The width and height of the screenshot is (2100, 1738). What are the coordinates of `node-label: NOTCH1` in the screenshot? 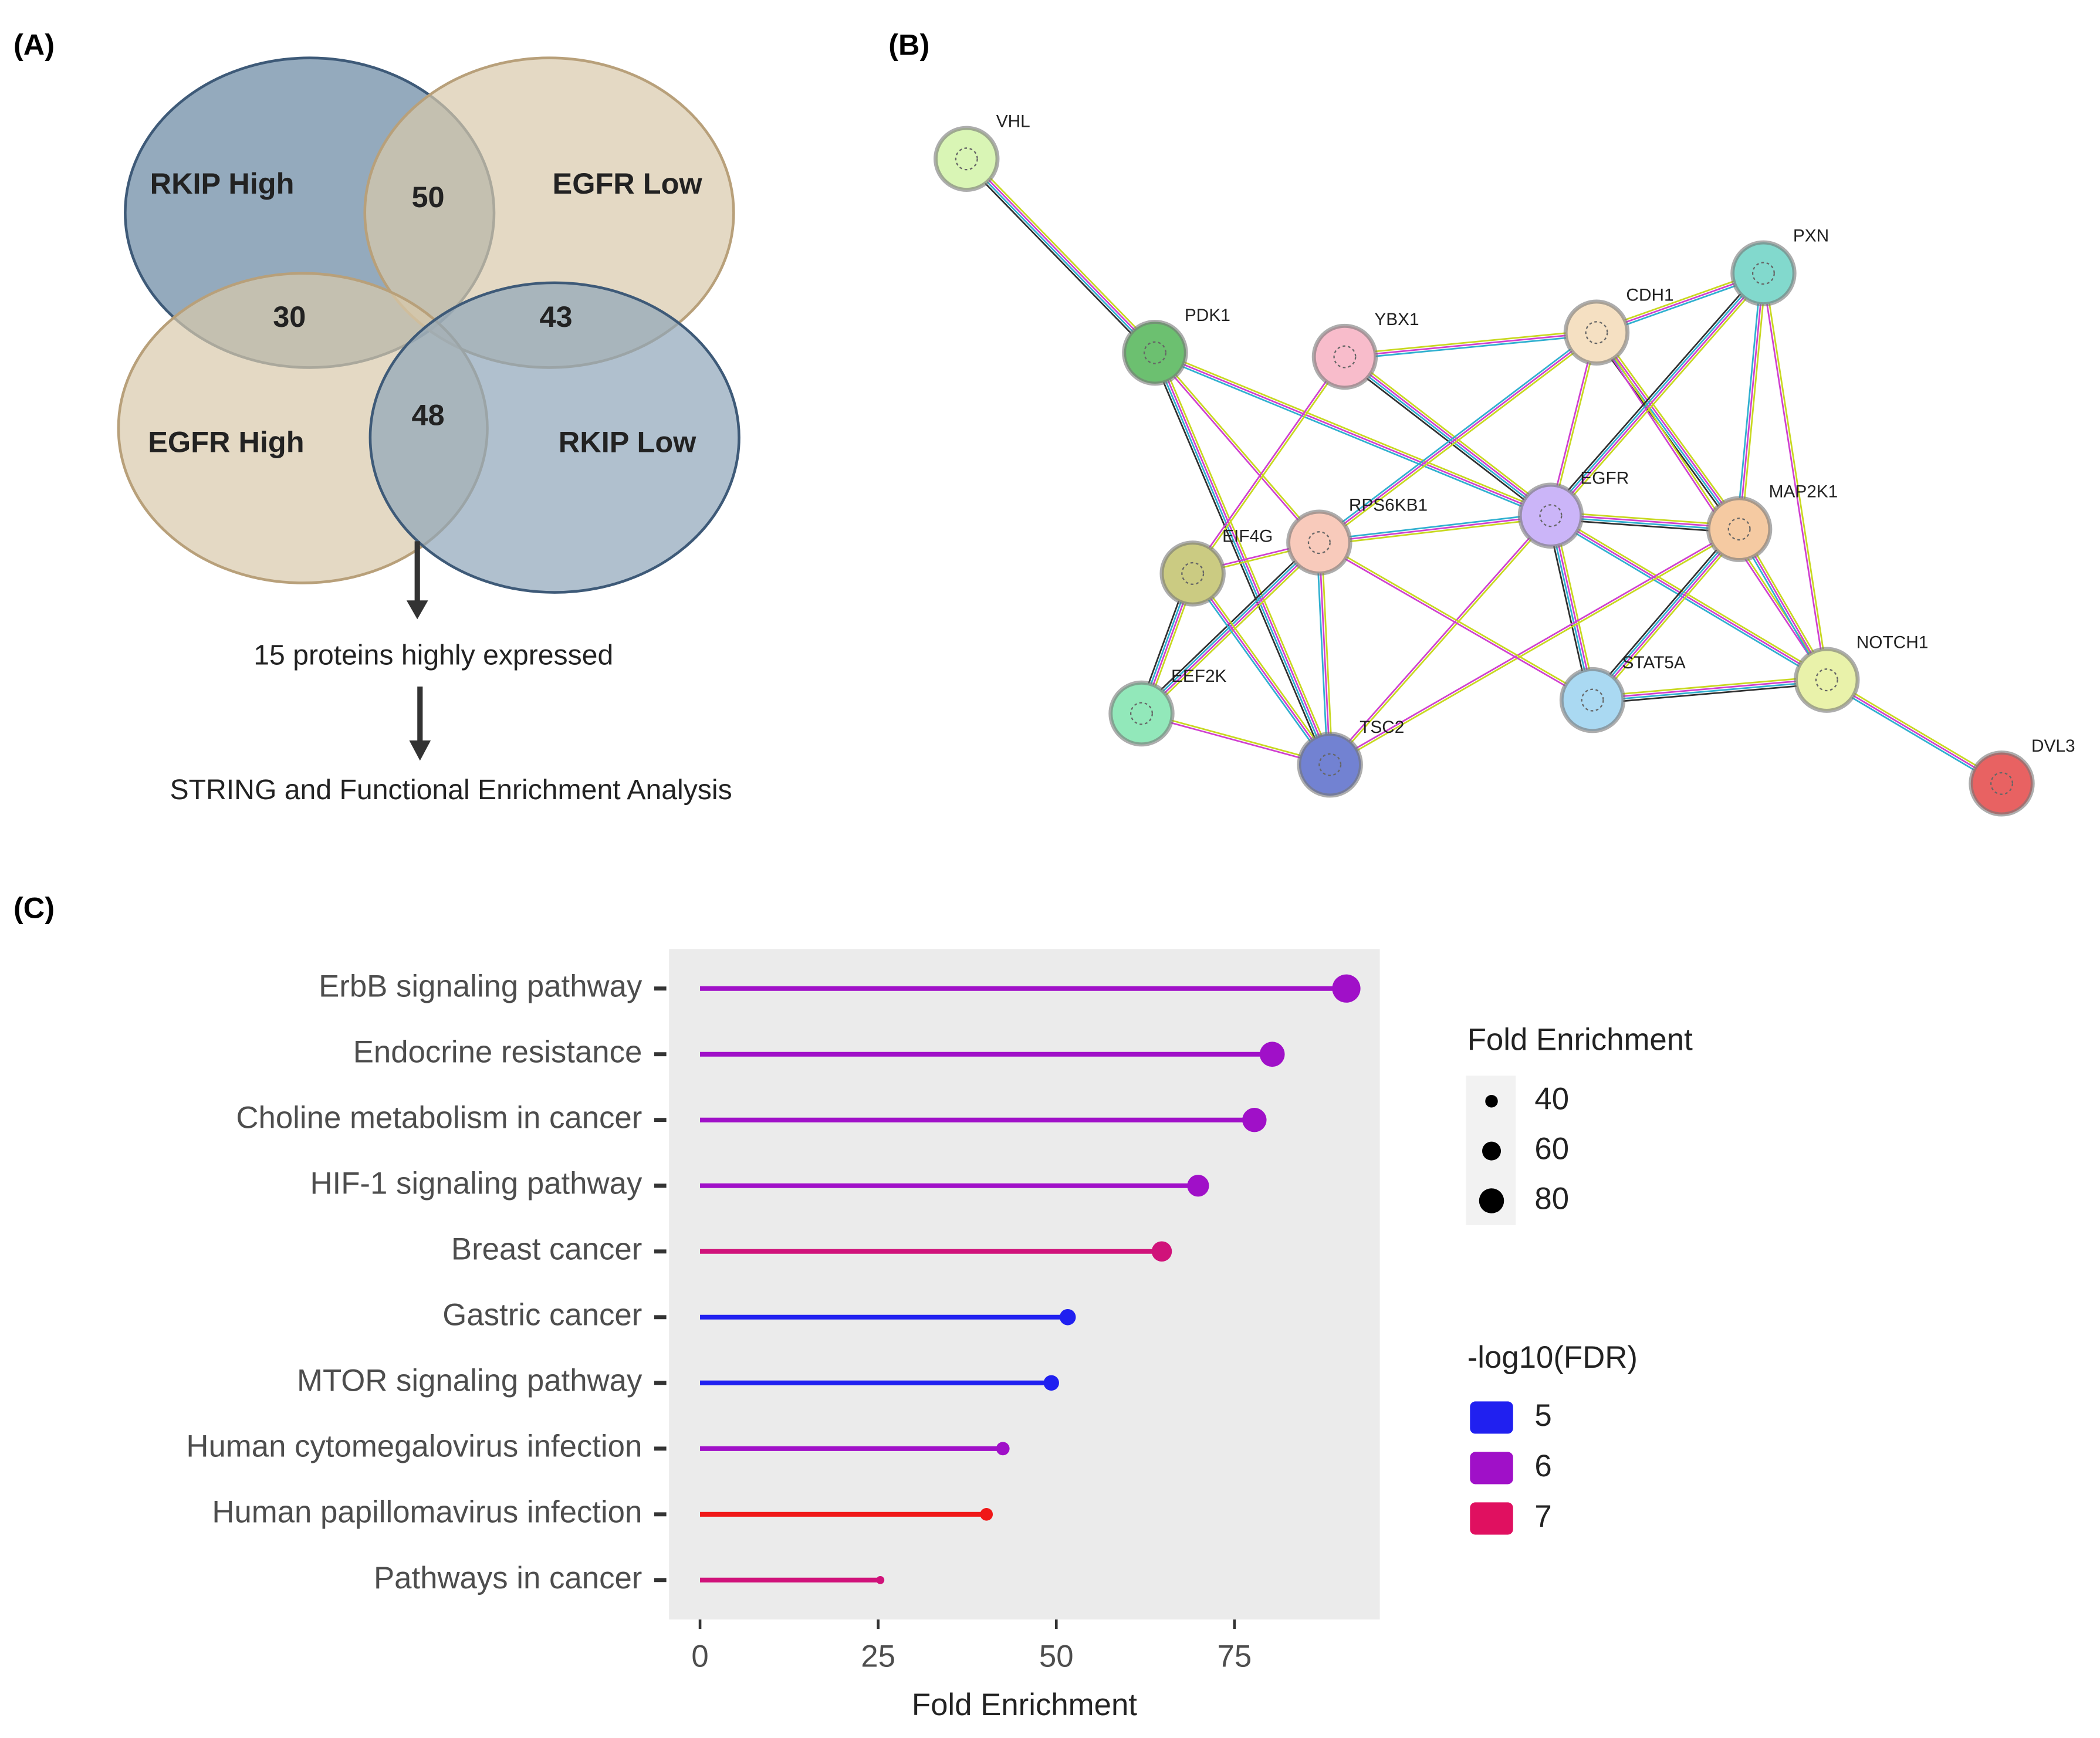 It's located at (1892, 642).